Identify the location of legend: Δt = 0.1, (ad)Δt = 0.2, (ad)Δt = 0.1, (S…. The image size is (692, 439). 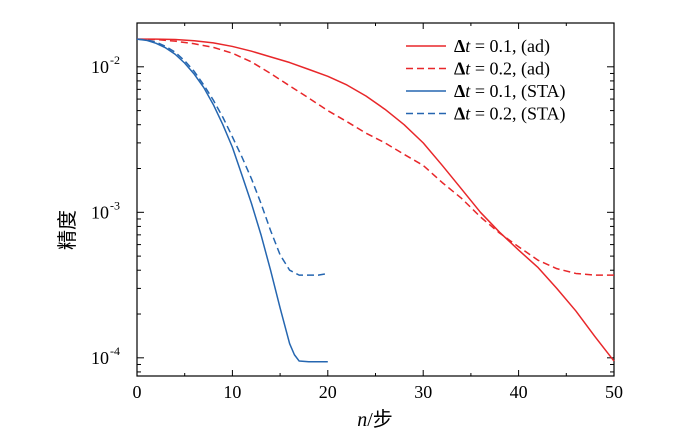
(486, 80).